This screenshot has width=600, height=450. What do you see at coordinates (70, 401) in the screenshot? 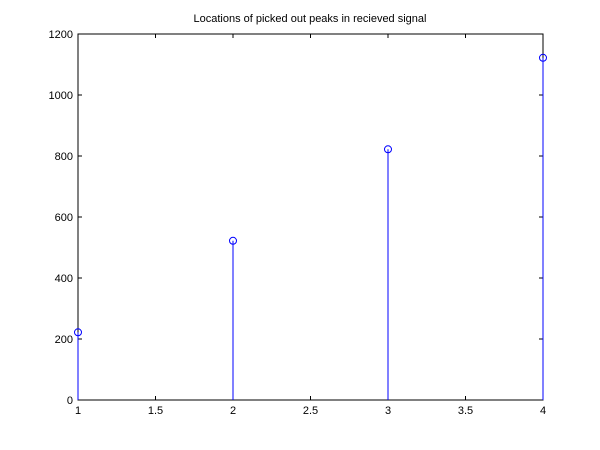
I see `y-tick-label: 0` at bounding box center [70, 401].